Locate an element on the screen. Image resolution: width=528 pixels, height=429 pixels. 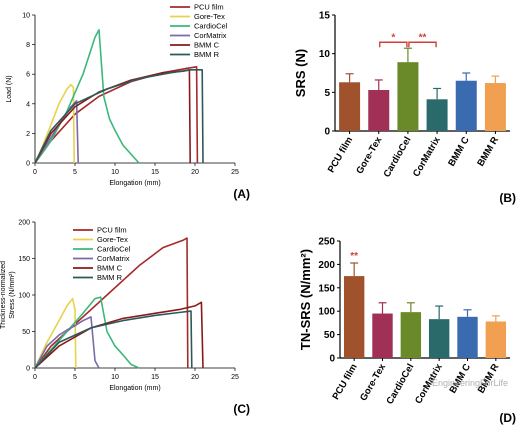
panel-label: (D) is located at coordinates (507, 418).